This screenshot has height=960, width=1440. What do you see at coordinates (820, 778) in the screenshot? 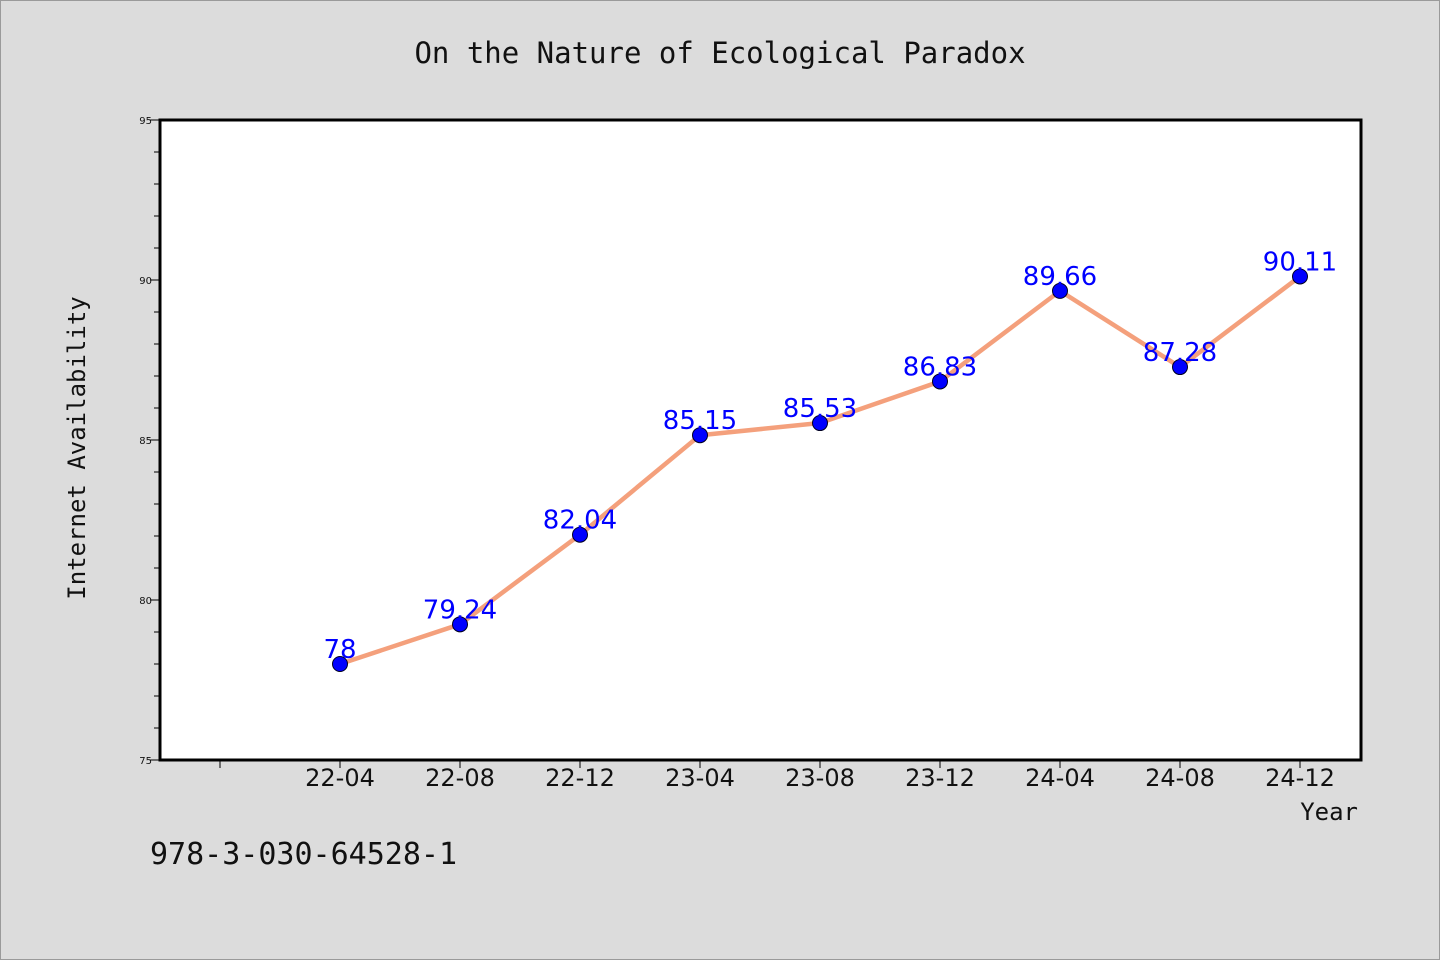
I see `x-tick-label: 23-08` at bounding box center [820, 778].